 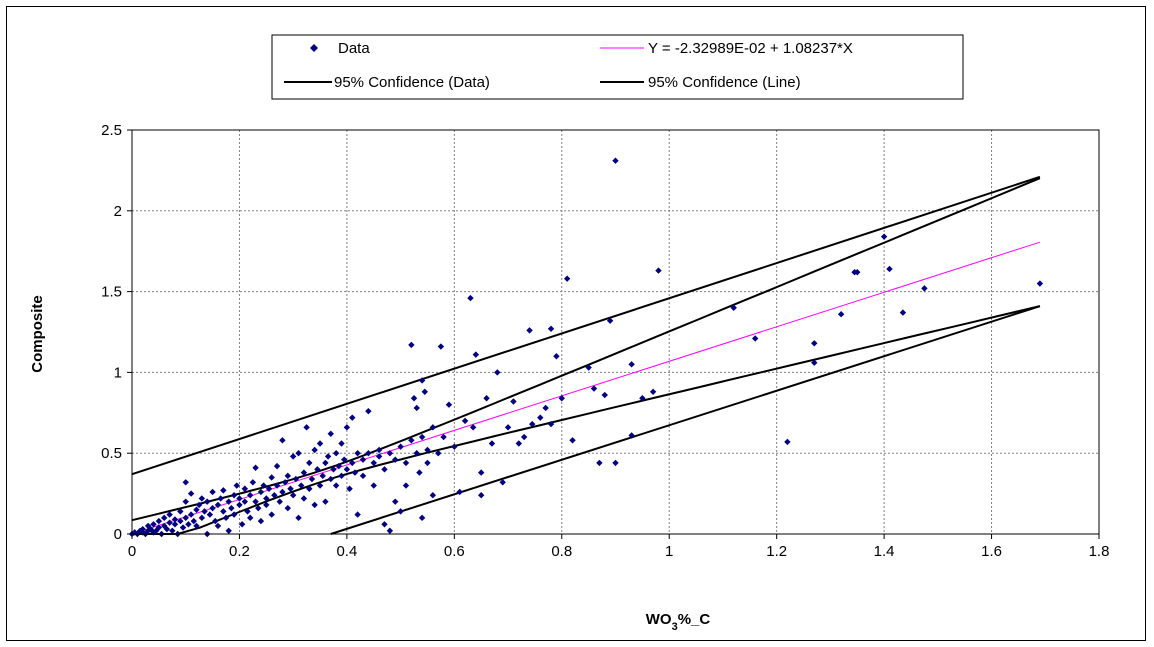 What do you see at coordinates (239, 551) in the screenshot?
I see `x-tick-label: 0.2` at bounding box center [239, 551].